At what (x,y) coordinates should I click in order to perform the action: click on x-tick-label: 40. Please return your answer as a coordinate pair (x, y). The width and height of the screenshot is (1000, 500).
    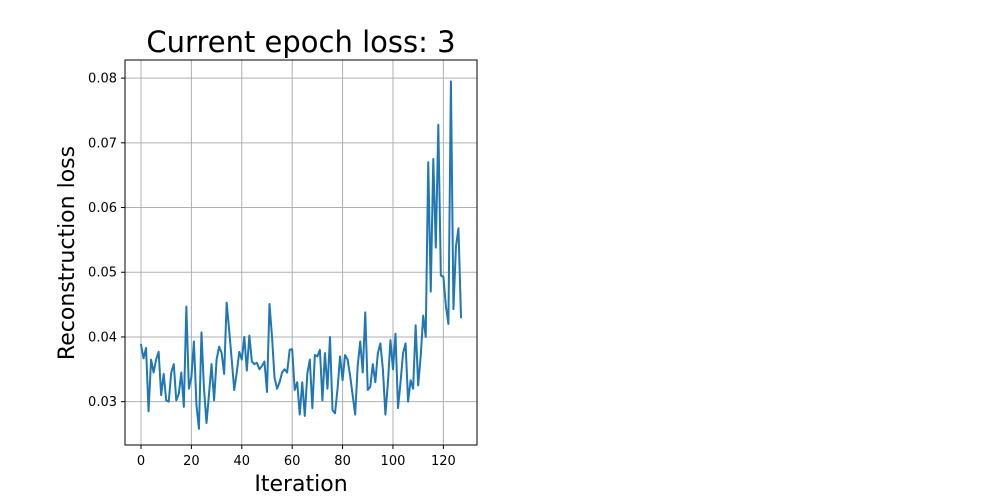
    Looking at the image, I should click on (242, 461).